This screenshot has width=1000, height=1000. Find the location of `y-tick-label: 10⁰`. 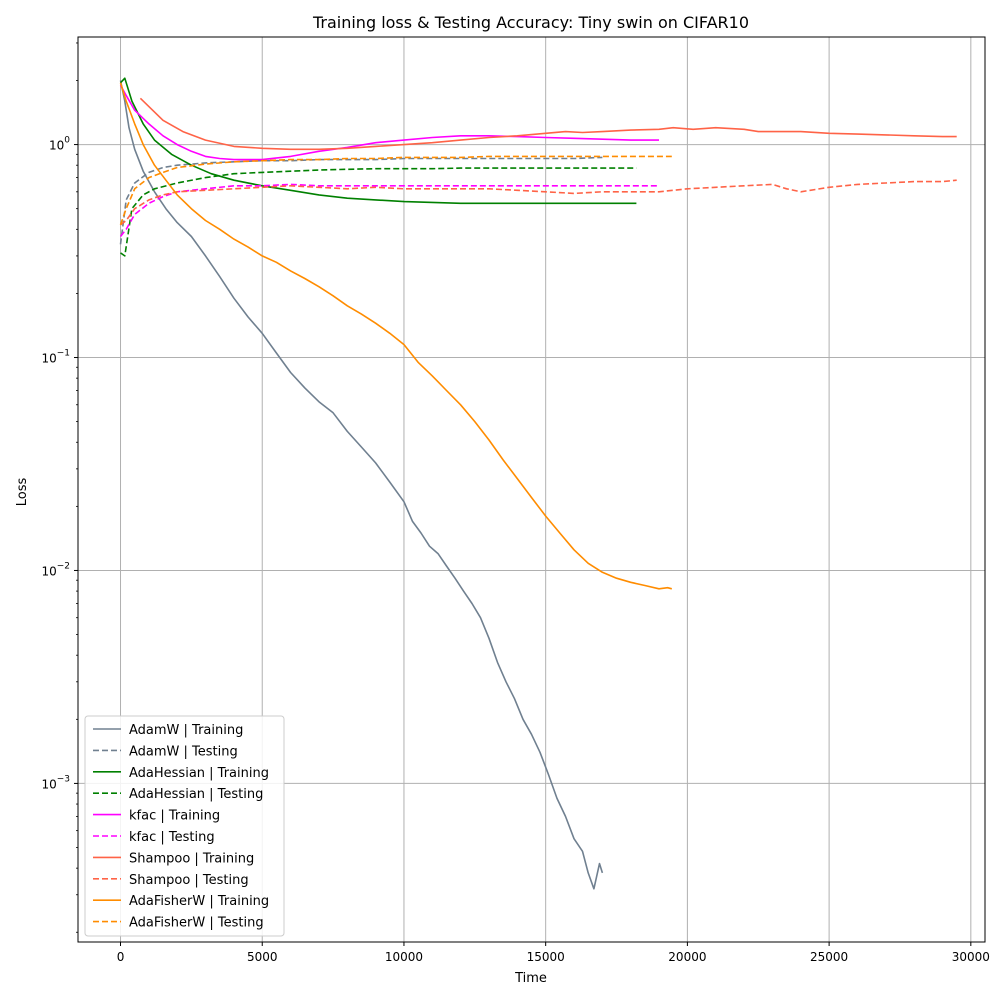

y-tick-label: 10⁰ is located at coordinates (59, 144).